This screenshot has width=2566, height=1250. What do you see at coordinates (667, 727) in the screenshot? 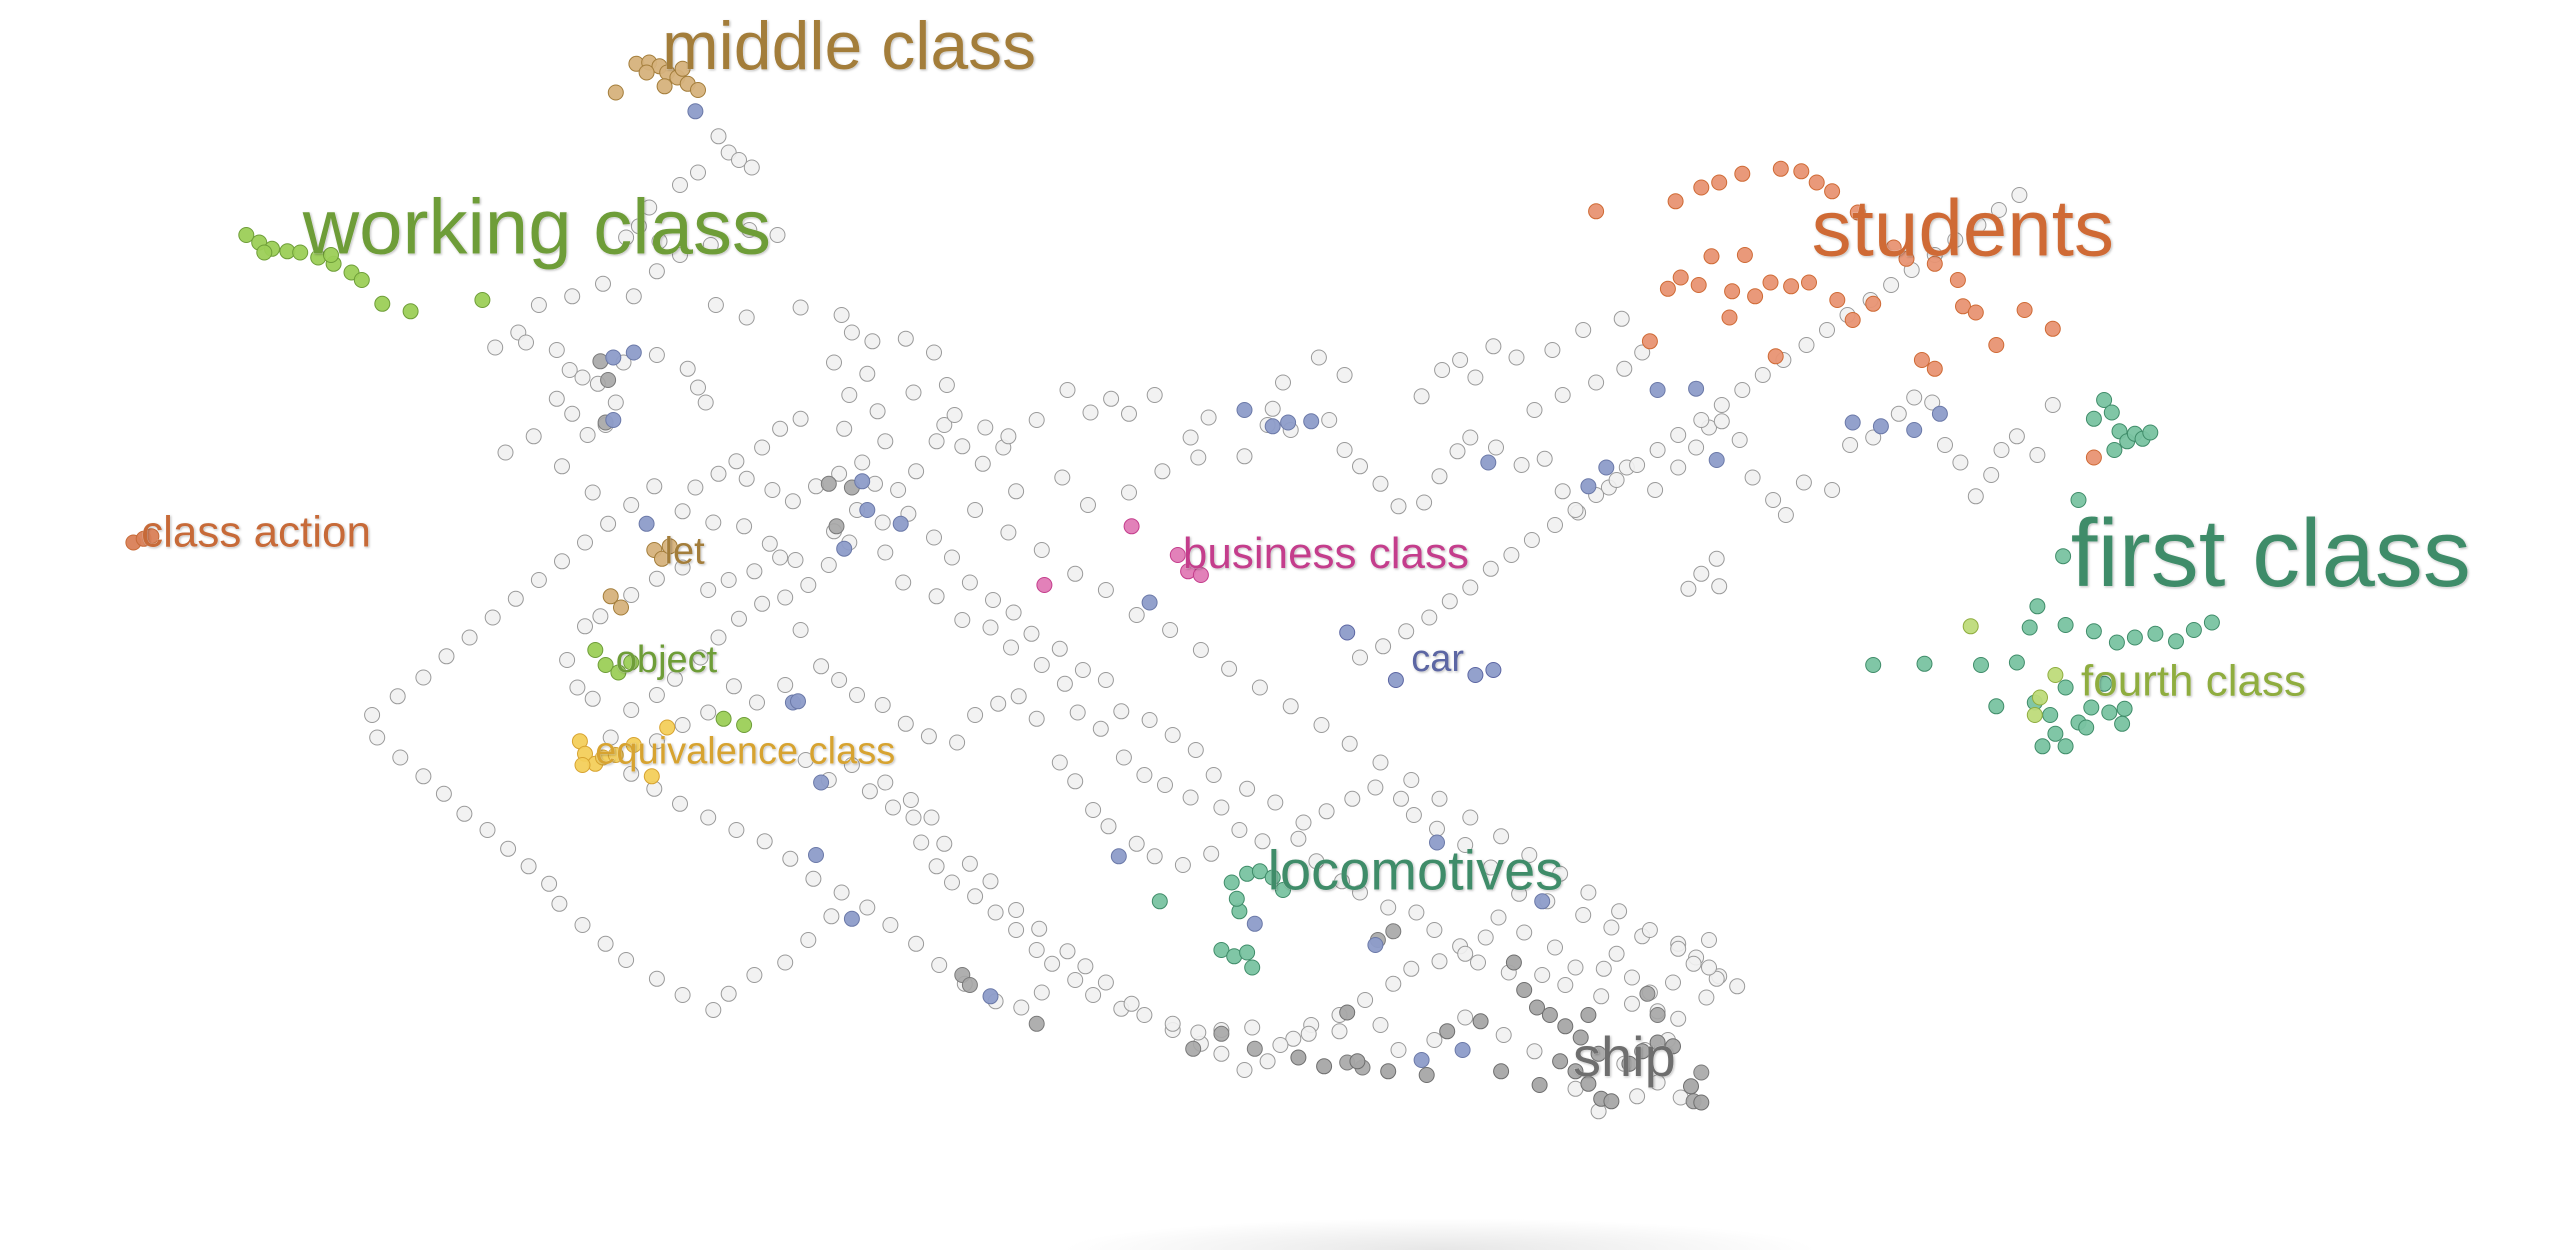
I see `data-point-equivalence-class` at bounding box center [667, 727].